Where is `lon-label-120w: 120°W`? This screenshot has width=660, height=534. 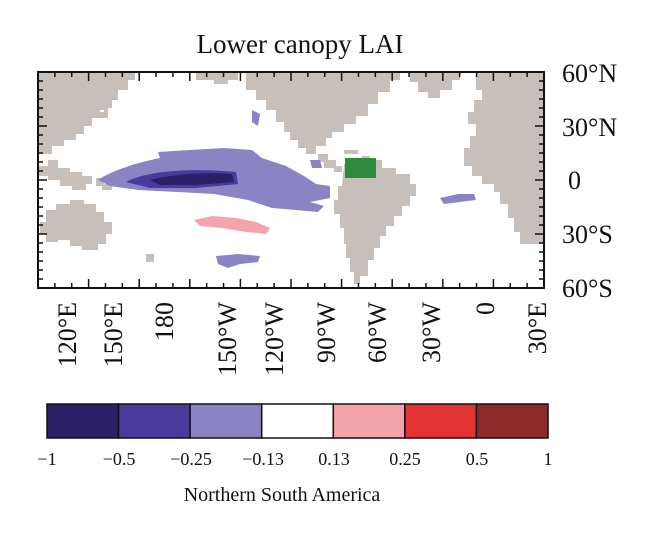 lon-label-120w: 120°W is located at coordinates (274, 339).